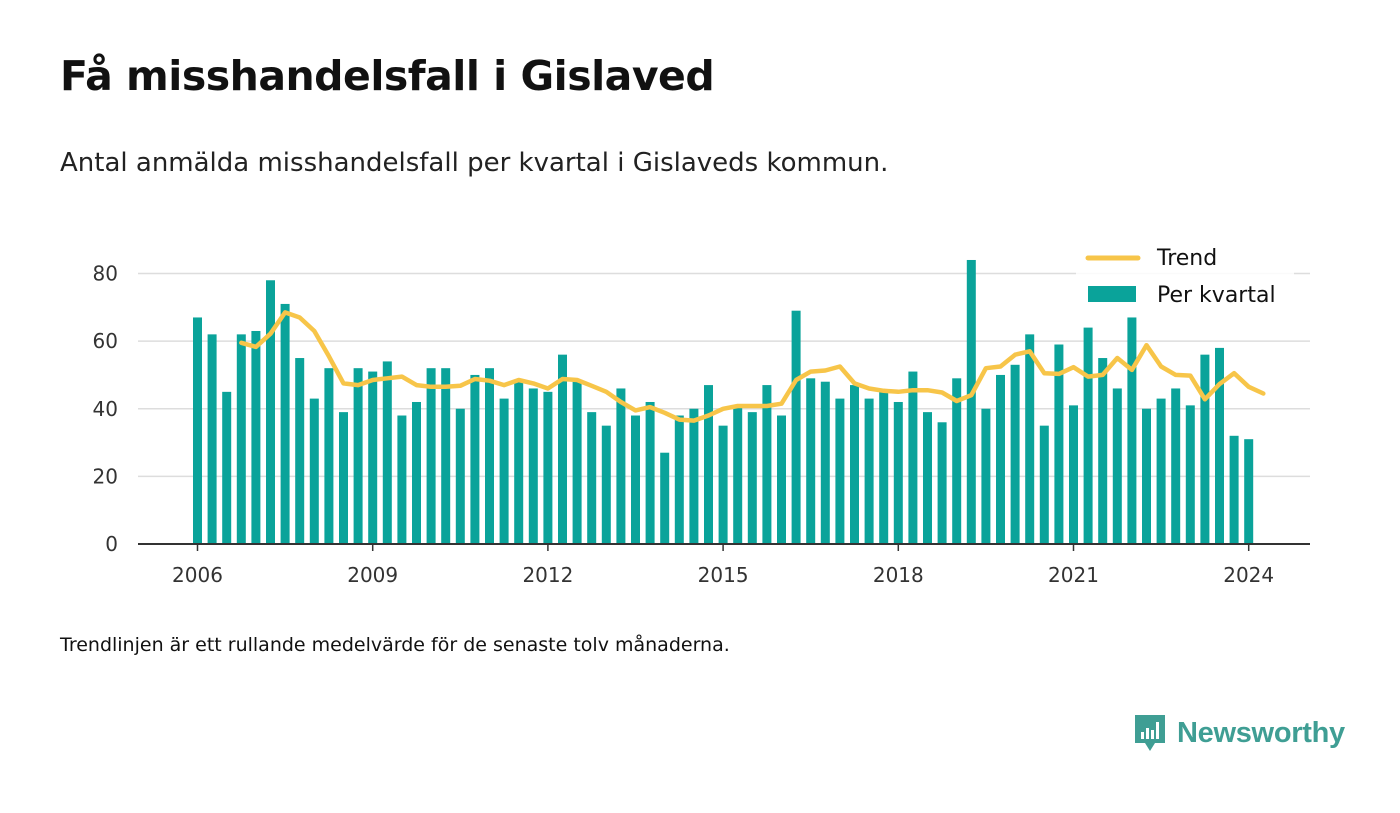 The height and width of the screenshot is (813, 1400). I want to click on y-tick-label: 60, so click(105, 341).